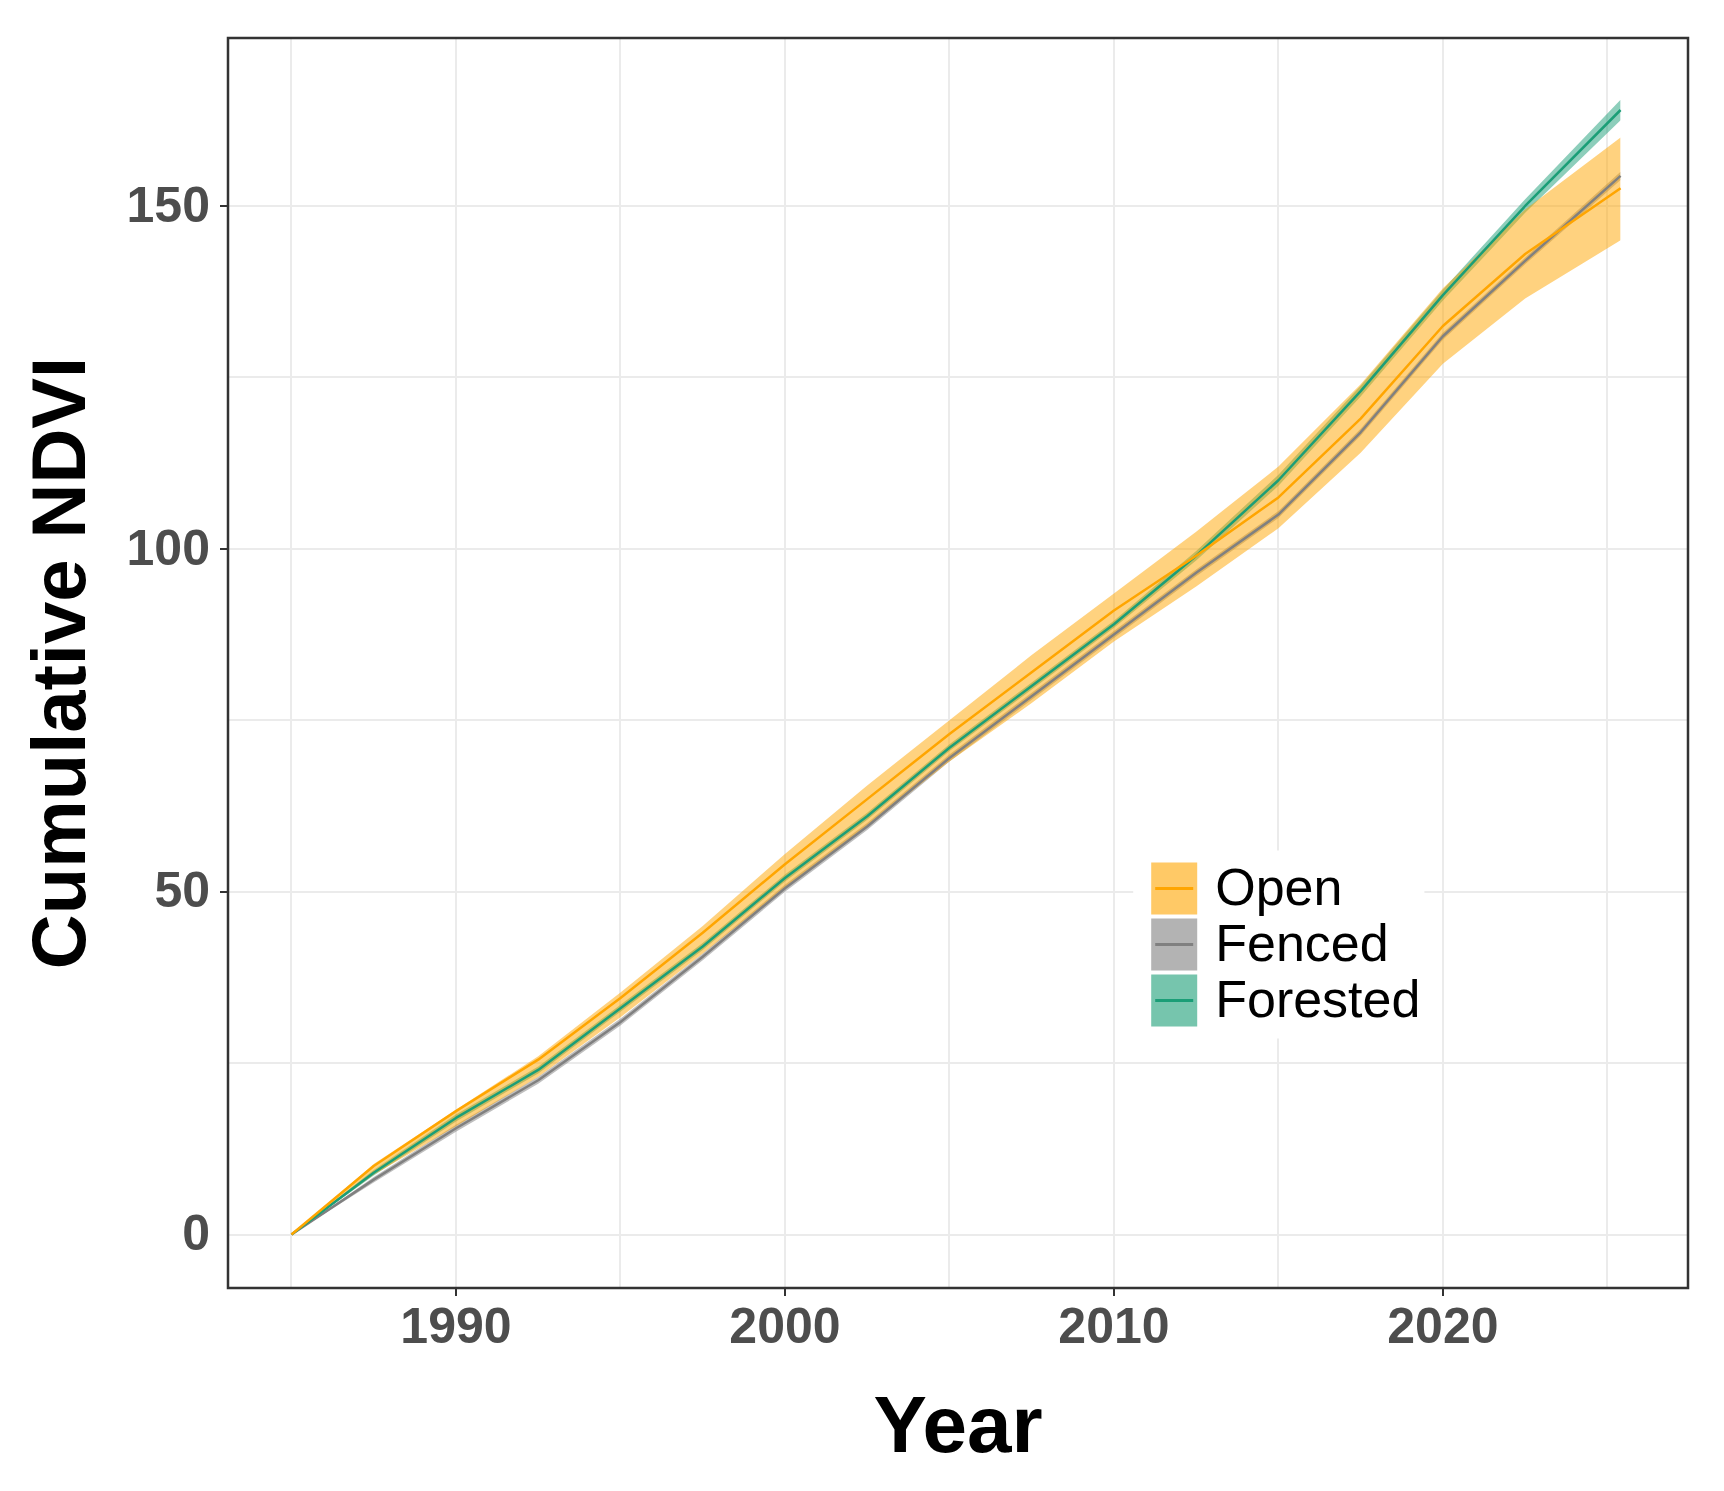  Describe the element at coordinates (1114, 1325) in the screenshot. I see `x-tick-label: 2010` at that location.